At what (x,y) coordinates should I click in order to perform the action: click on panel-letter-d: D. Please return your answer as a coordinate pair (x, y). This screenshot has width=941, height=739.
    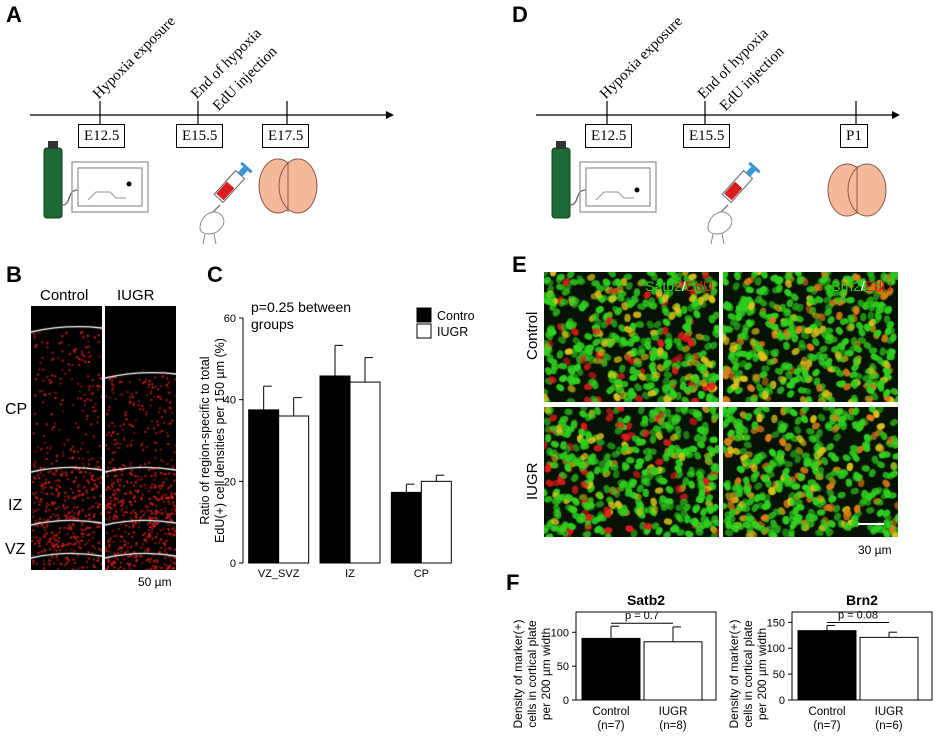
    Looking at the image, I should click on (520, 14).